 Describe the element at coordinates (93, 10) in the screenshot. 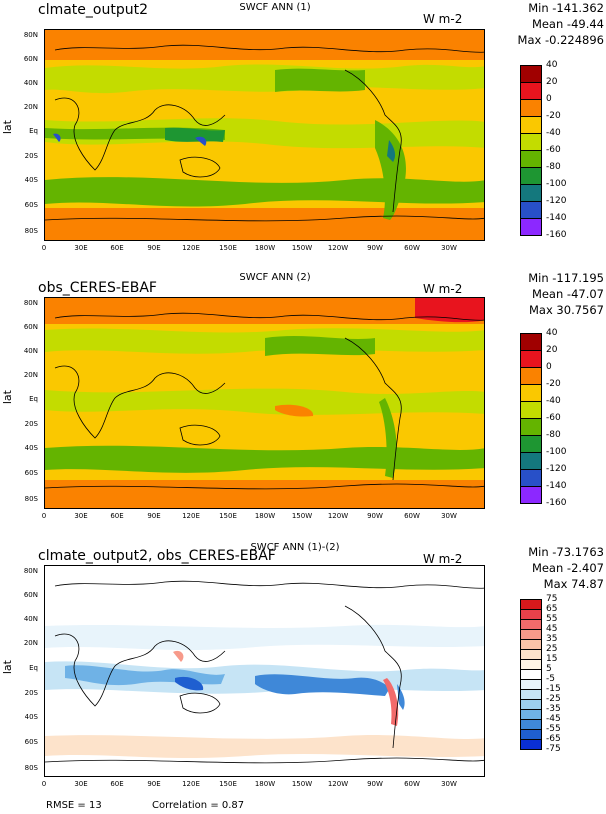

I see `panel-title: clmate_output2` at that location.